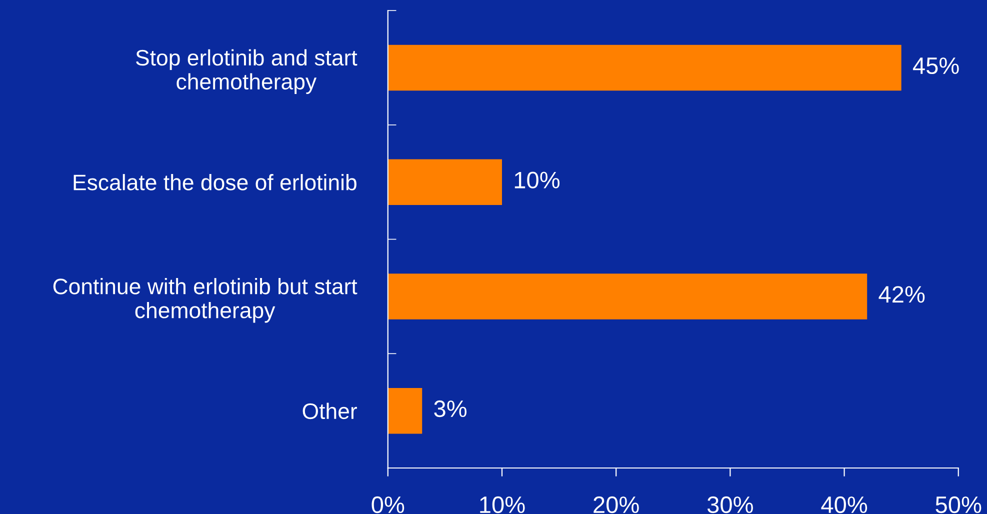 The width and height of the screenshot is (987, 514). What do you see at coordinates (901, 294) in the screenshot?
I see `data-label: 42%` at bounding box center [901, 294].